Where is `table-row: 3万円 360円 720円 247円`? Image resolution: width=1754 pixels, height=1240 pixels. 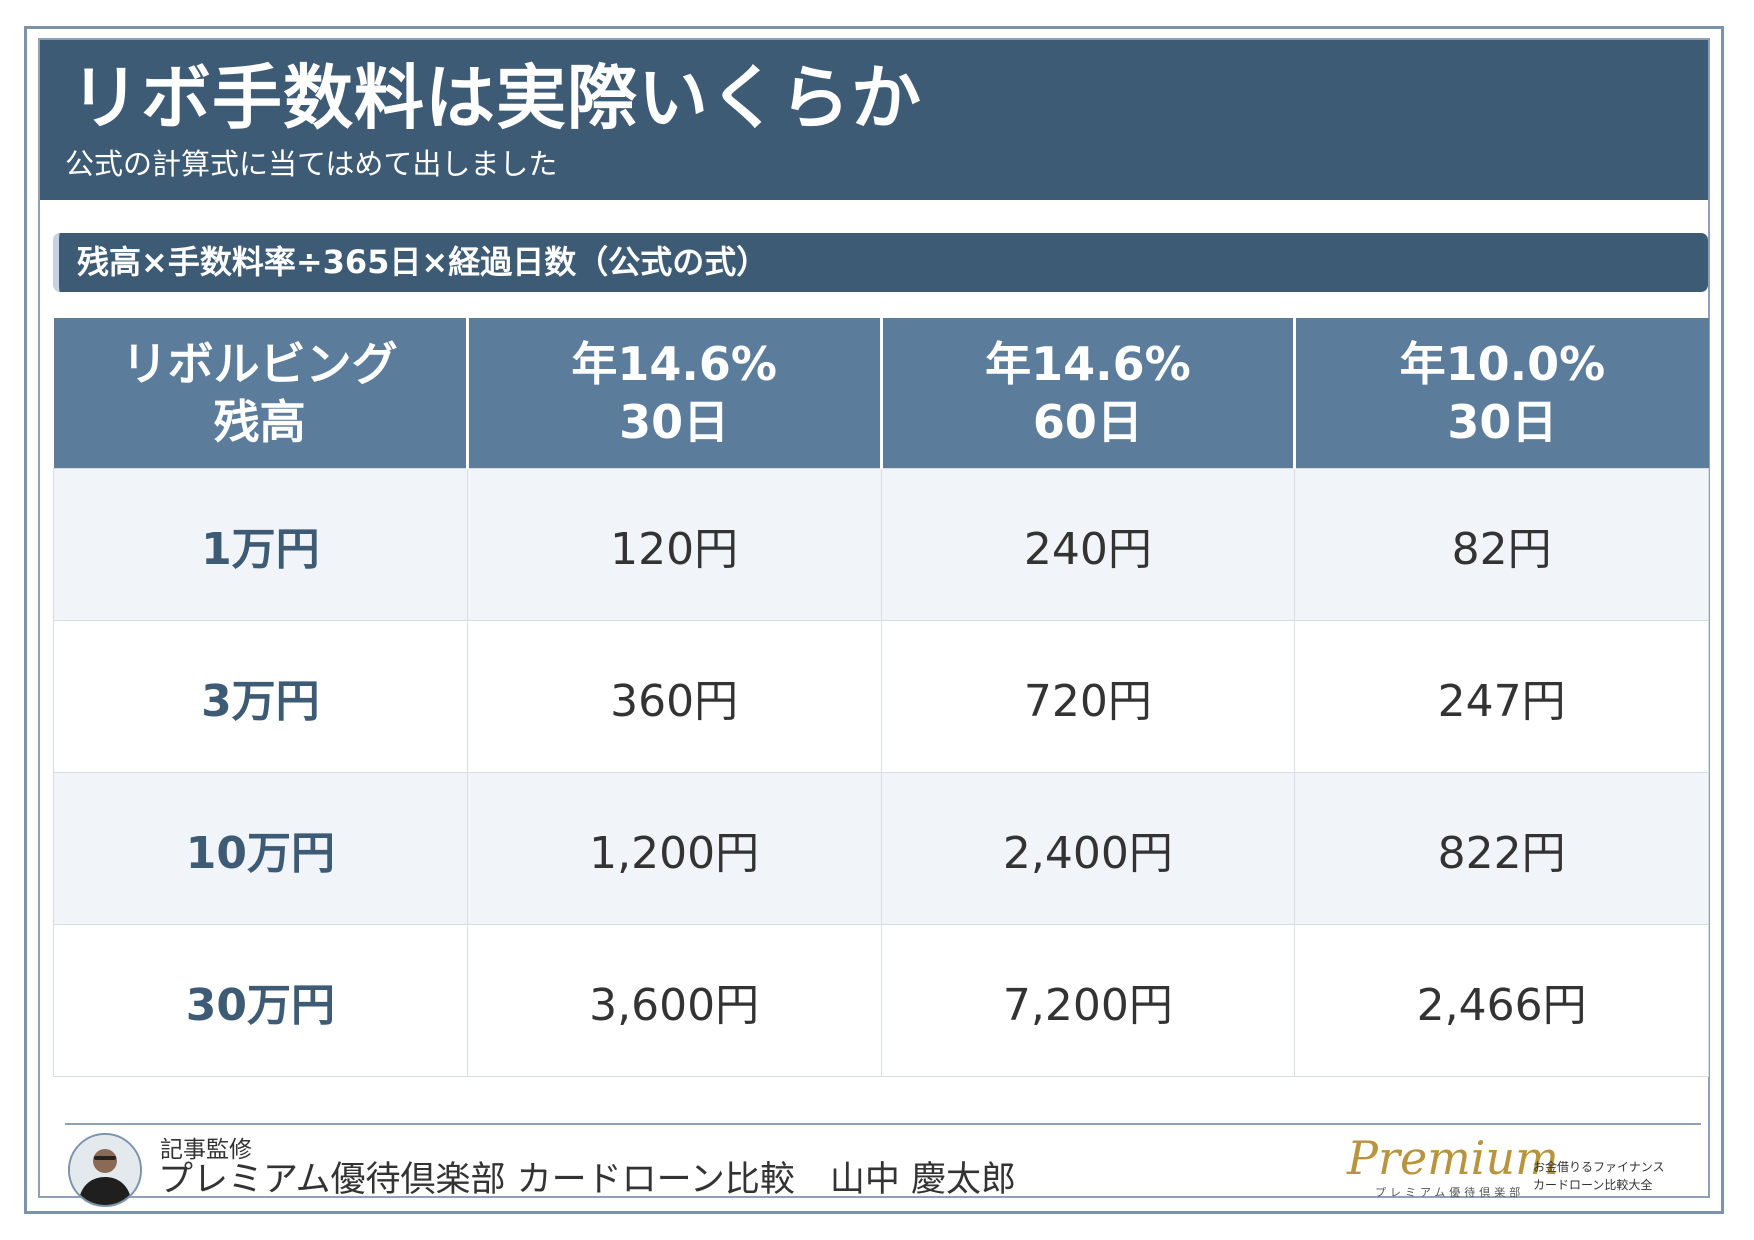 table-row: 3万円 360円 720円 247円 is located at coordinates (881, 696).